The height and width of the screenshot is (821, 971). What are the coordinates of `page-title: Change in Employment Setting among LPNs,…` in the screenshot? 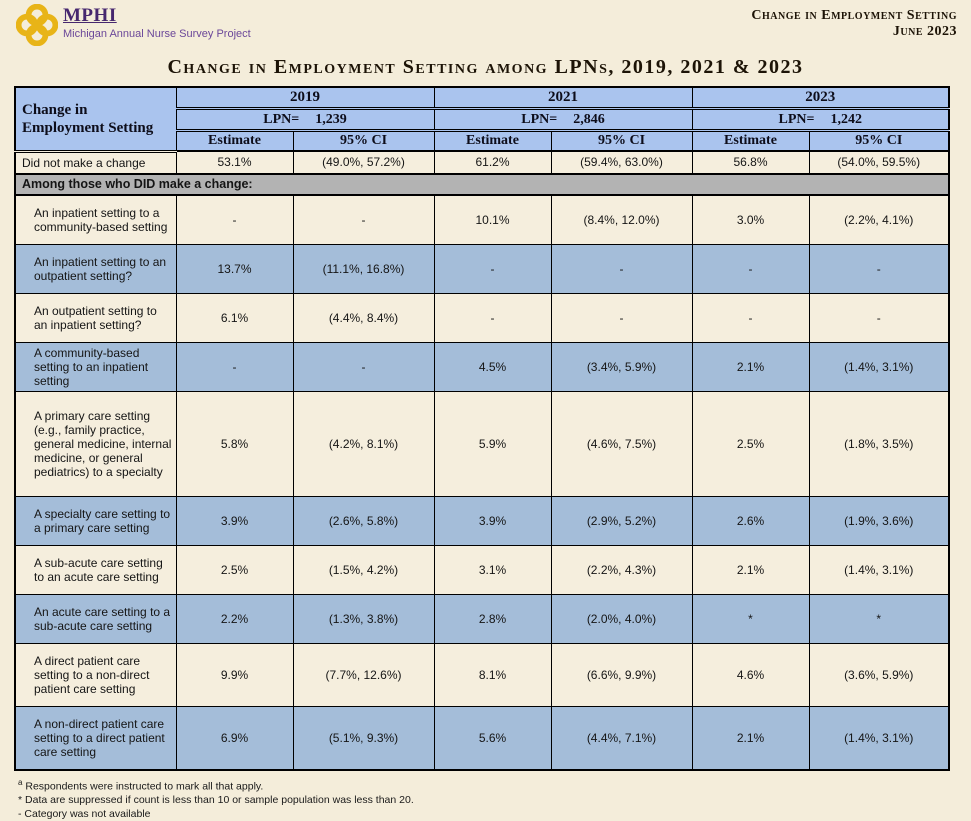 It's located at (485, 67).